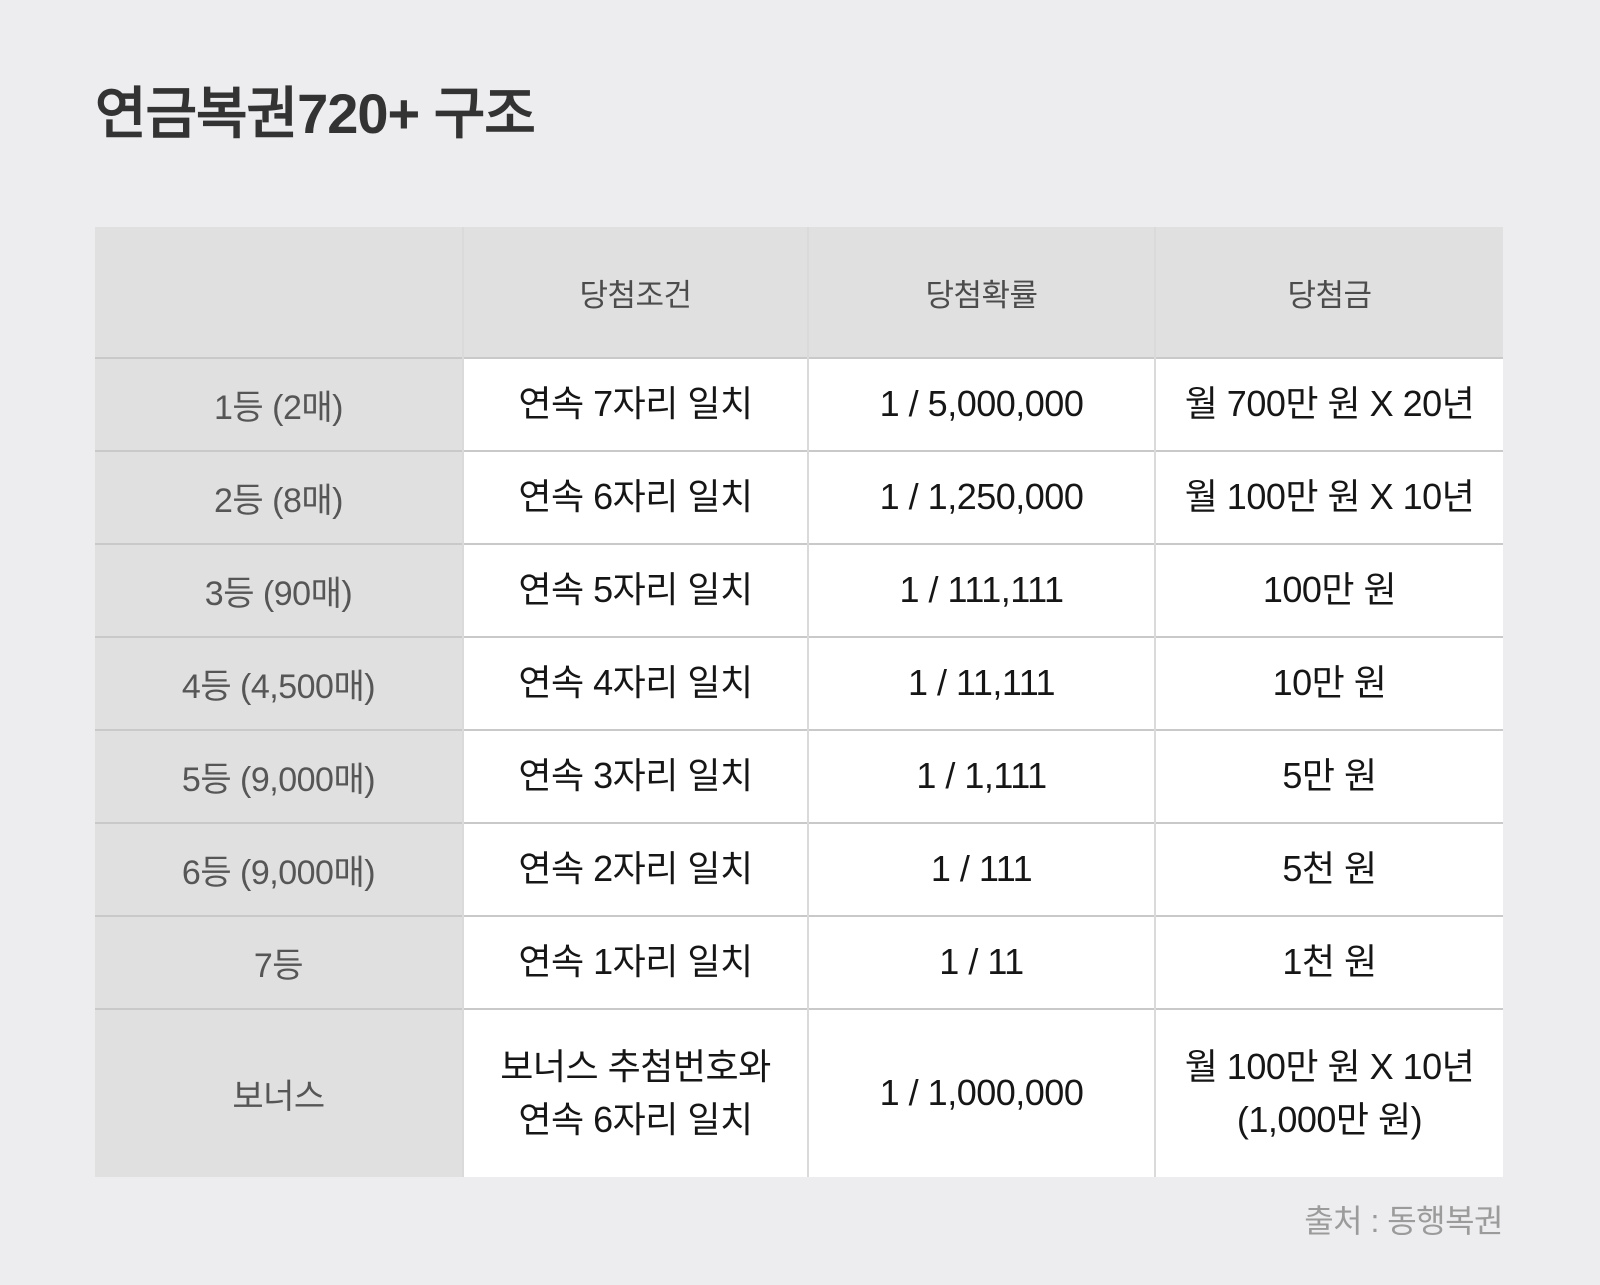 This screenshot has height=1285, width=1600. Describe the element at coordinates (981, 869) in the screenshot. I see `probability-cell: 1 / 111` at that location.